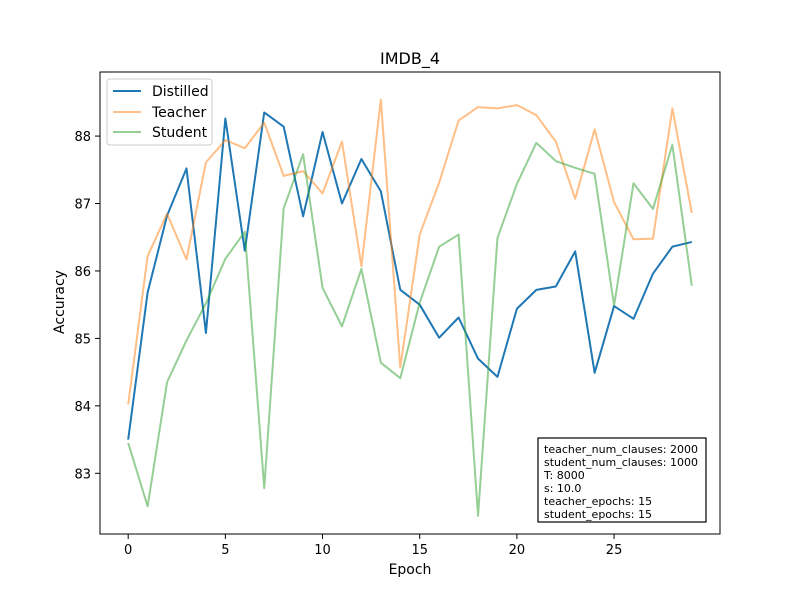 The height and width of the screenshot is (600, 800). What do you see at coordinates (517, 550) in the screenshot?
I see `x-tick-label: 20` at bounding box center [517, 550].